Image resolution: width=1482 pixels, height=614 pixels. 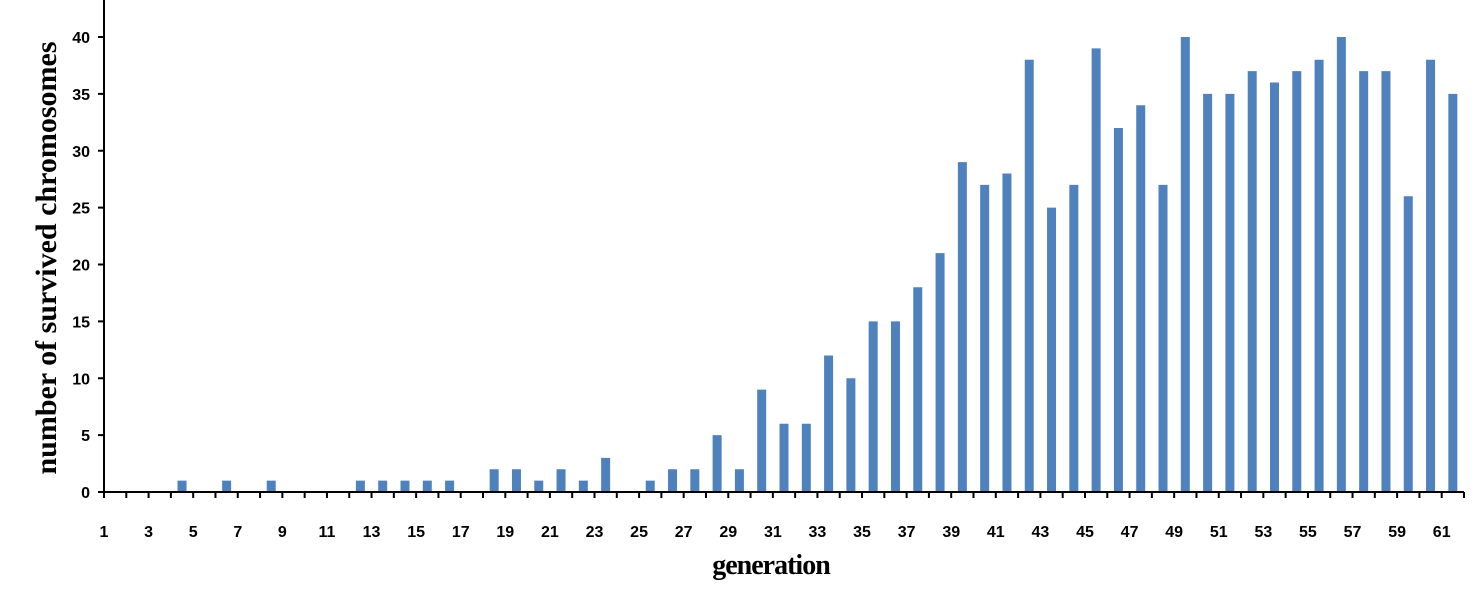 What do you see at coordinates (81, 322) in the screenshot?
I see `y-tick-label: 15` at bounding box center [81, 322].